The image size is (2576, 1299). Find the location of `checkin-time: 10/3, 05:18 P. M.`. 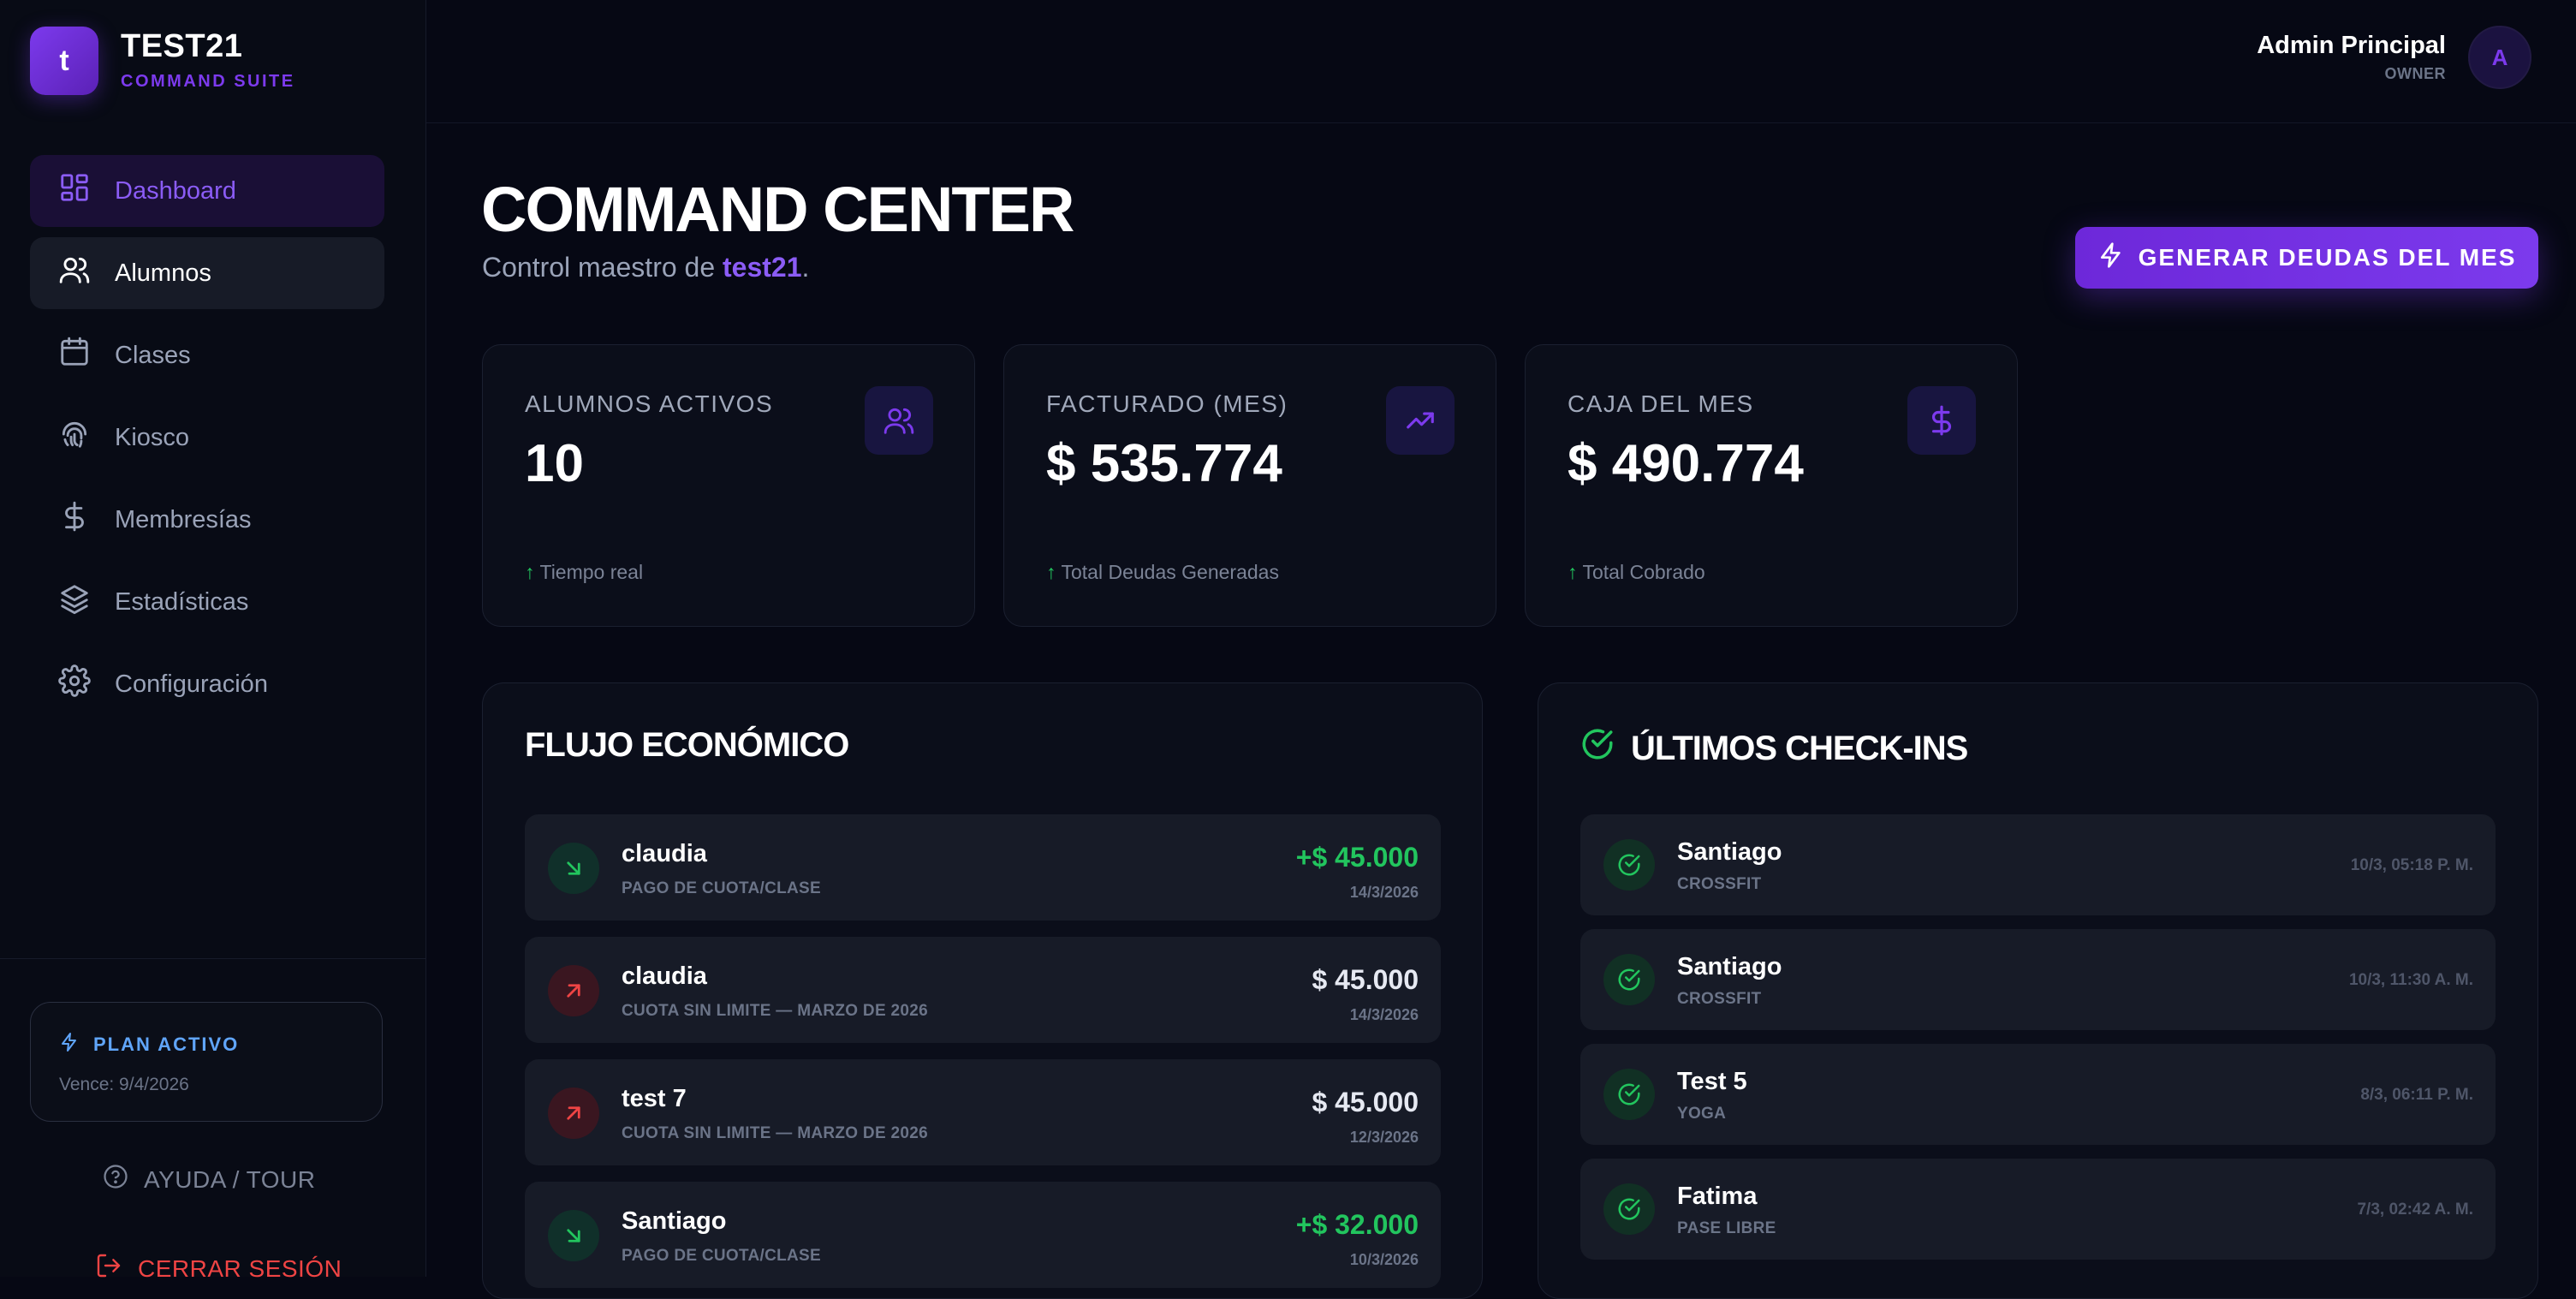

checkin-time: 10/3, 05:18 P. M. is located at coordinates (2411, 865).